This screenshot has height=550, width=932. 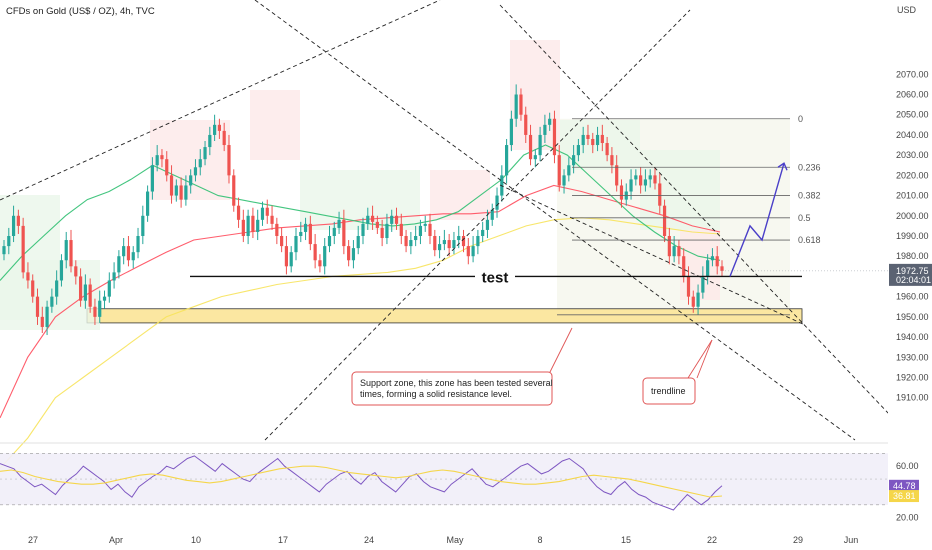 I want to click on time-tick-label: 8, so click(x=539, y=540).